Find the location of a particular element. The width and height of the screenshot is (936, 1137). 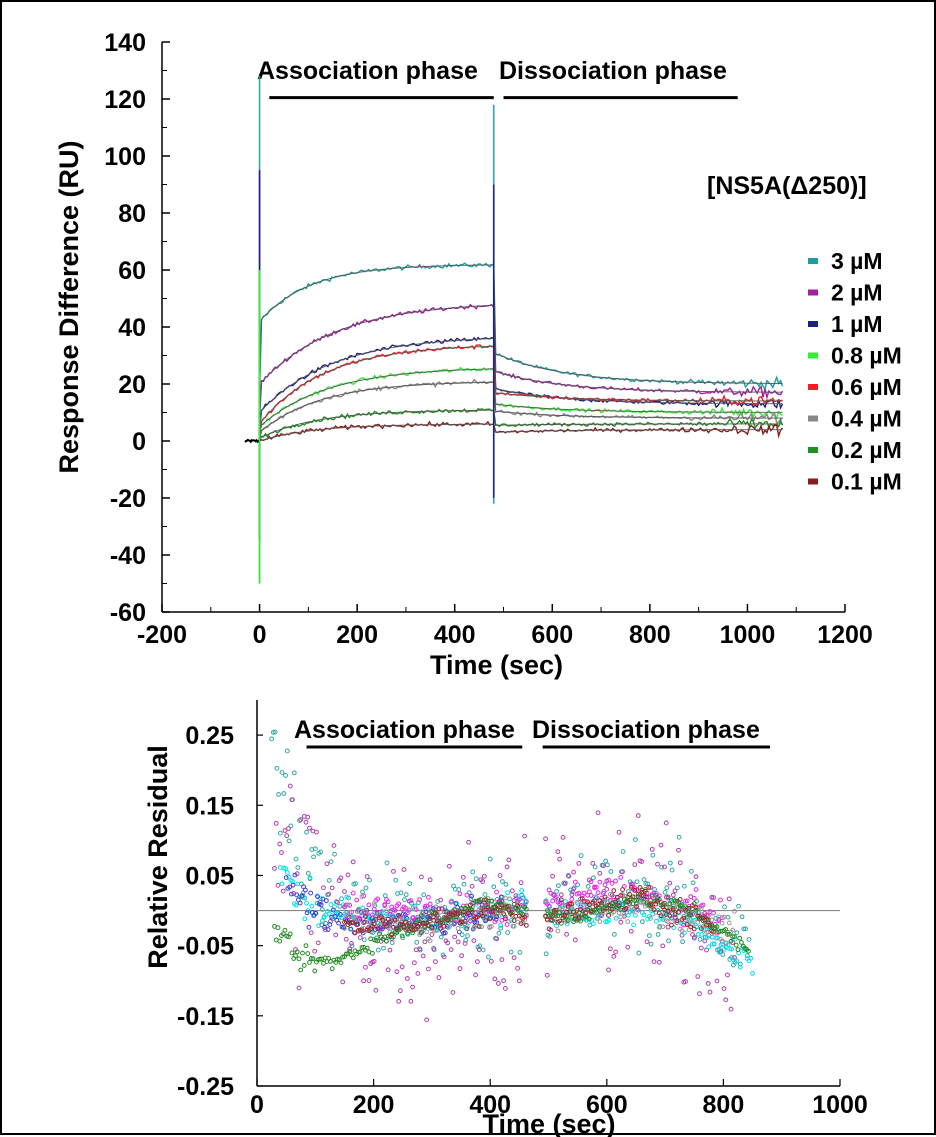

y-tick-label: -0.25 is located at coordinates (205, 1087).